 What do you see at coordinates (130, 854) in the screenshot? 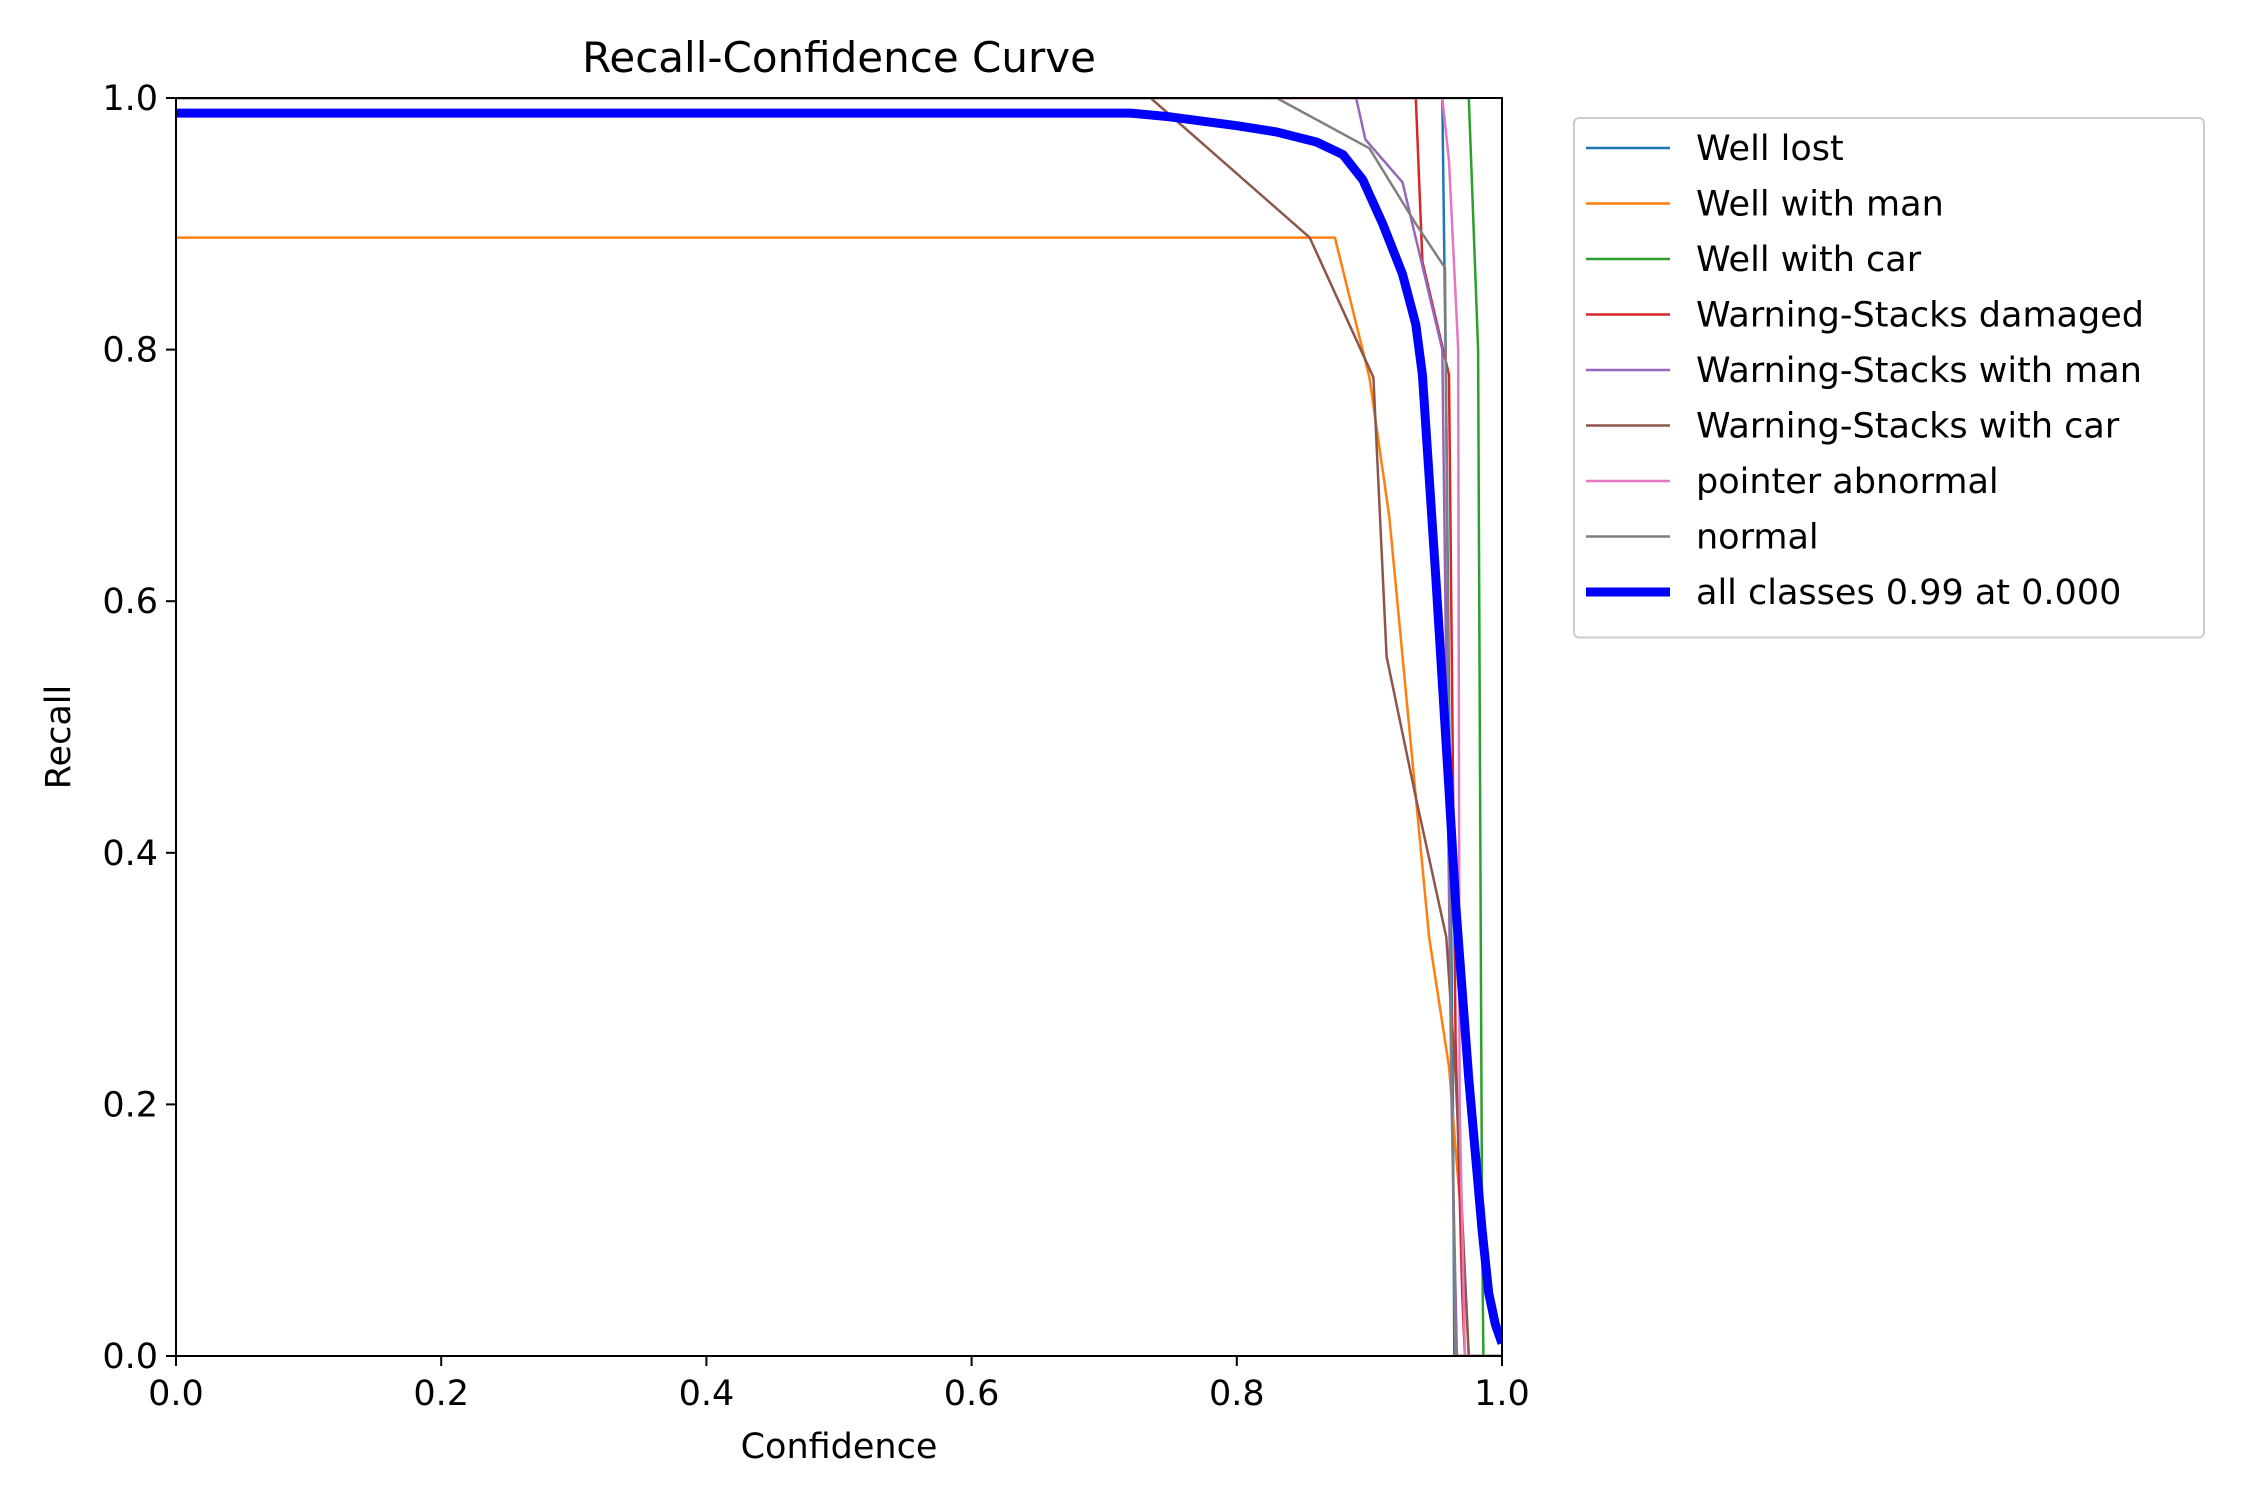
I see `y-tick-label: 0.4` at bounding box center [130, 854].